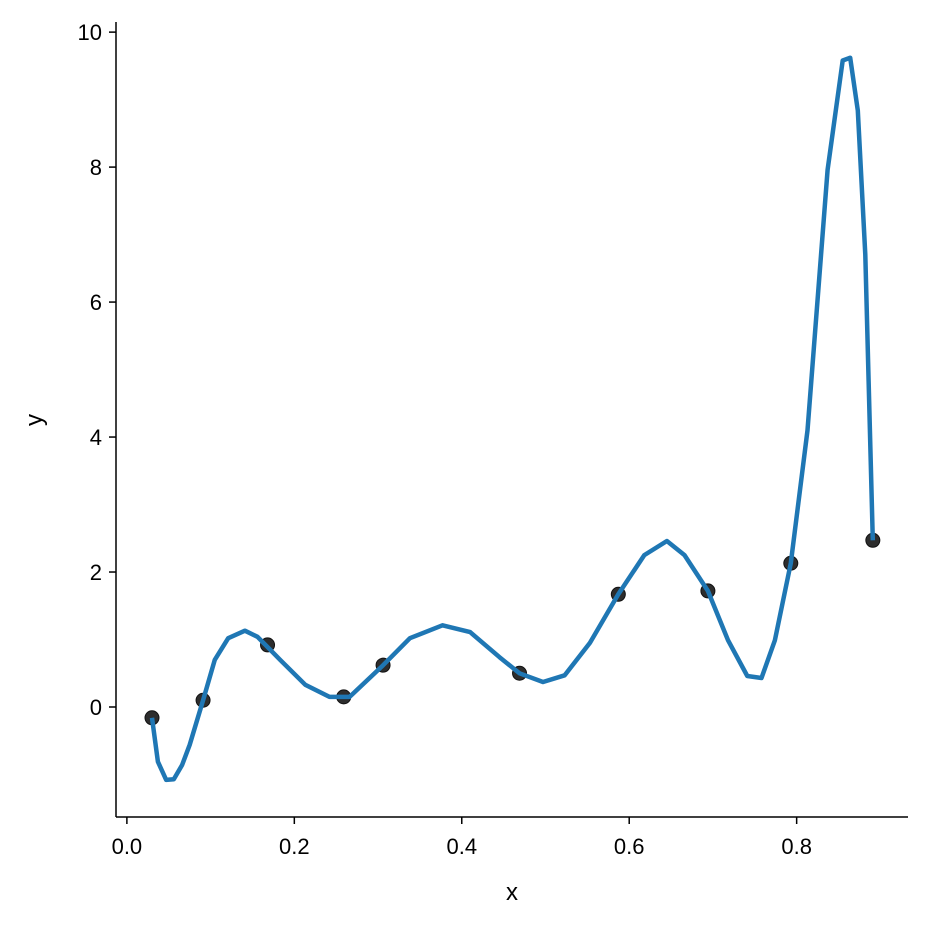 The height and width of the screenshot is (931, 928). What do you see at coordinates (96, 437) in the screenshot?
I see `y-tick-label: 4` at bounding box center [96, 437].